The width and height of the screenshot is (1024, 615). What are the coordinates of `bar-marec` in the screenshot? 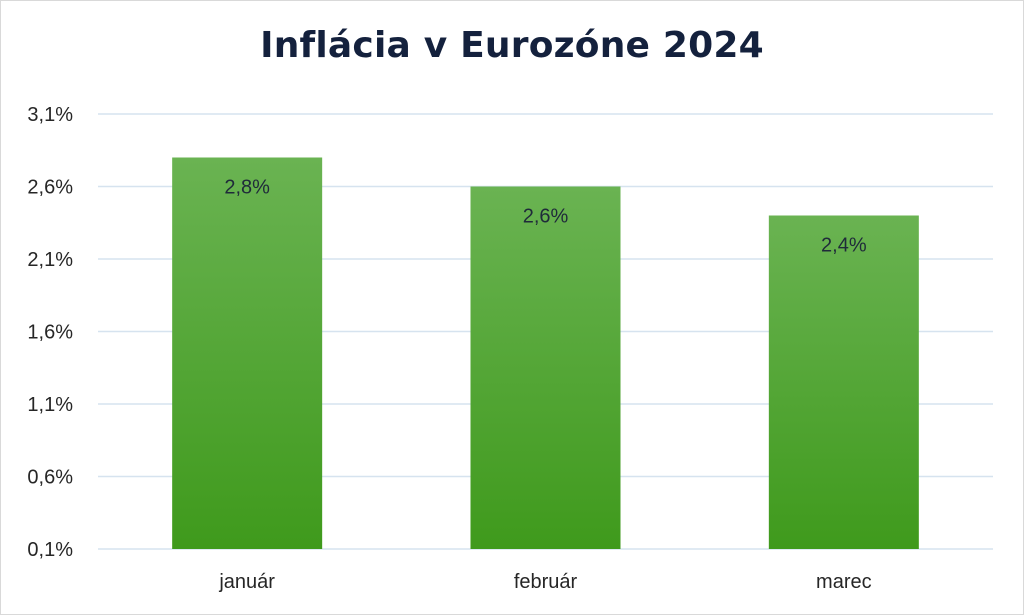 It's located at (843, 382).